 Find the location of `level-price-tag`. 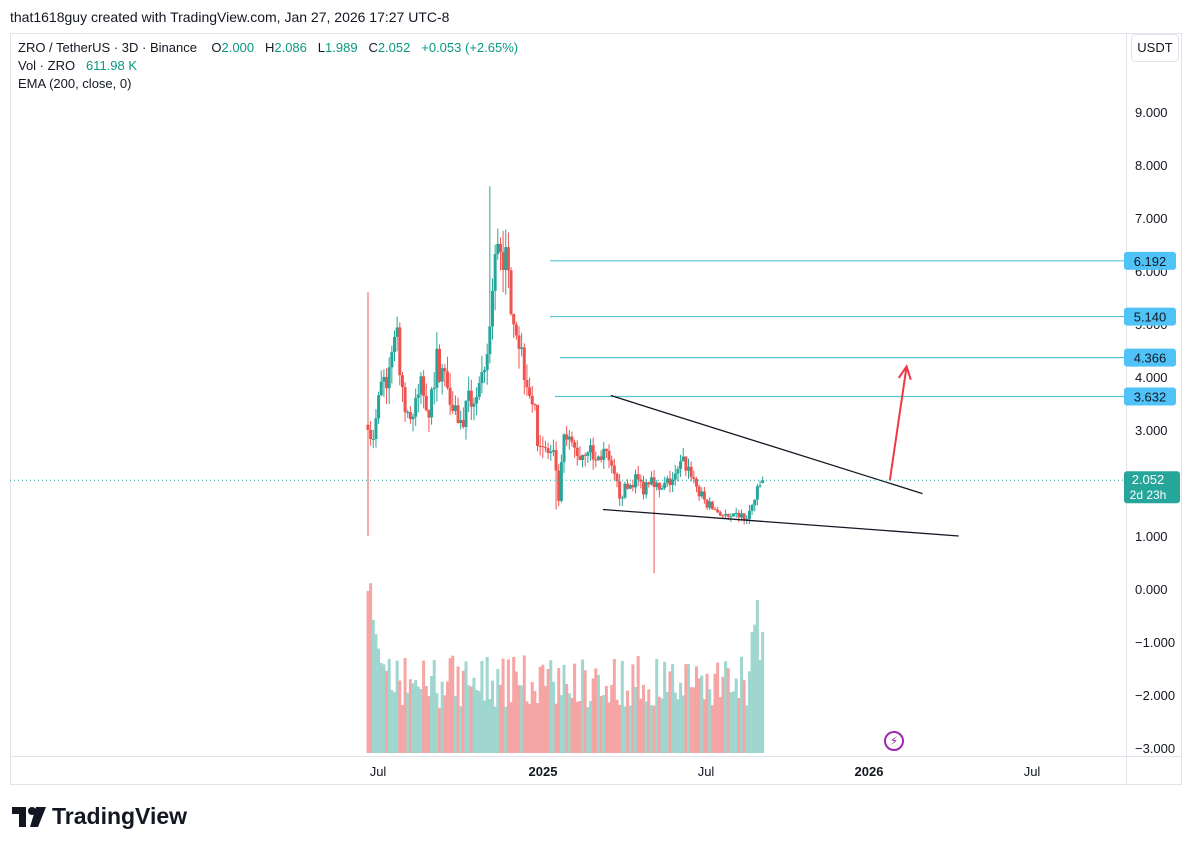

level-price-tag is located at coordinates (1150, 316).